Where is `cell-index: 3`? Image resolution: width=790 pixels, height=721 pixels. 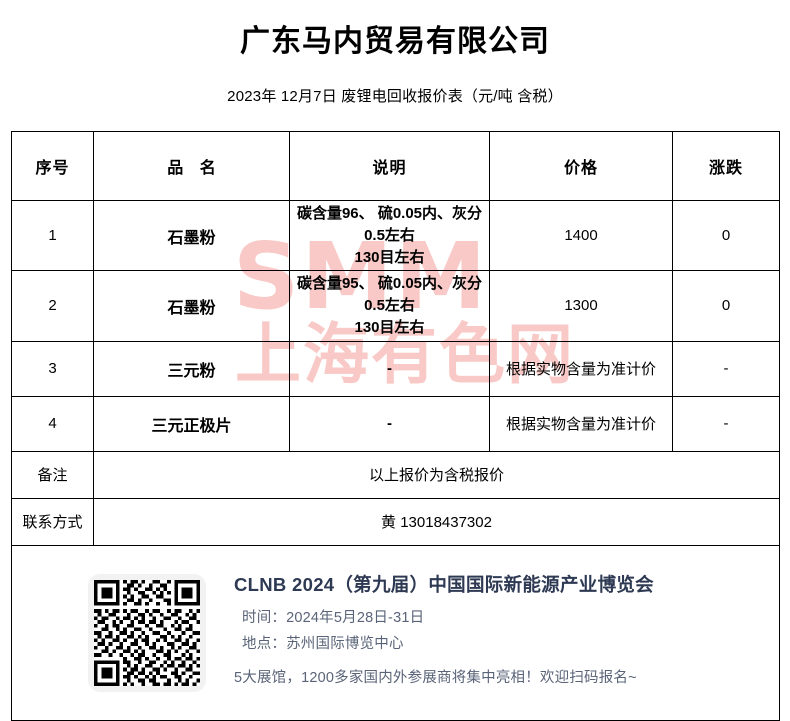 cell-index: 3 is located at coordinates (52, 368).